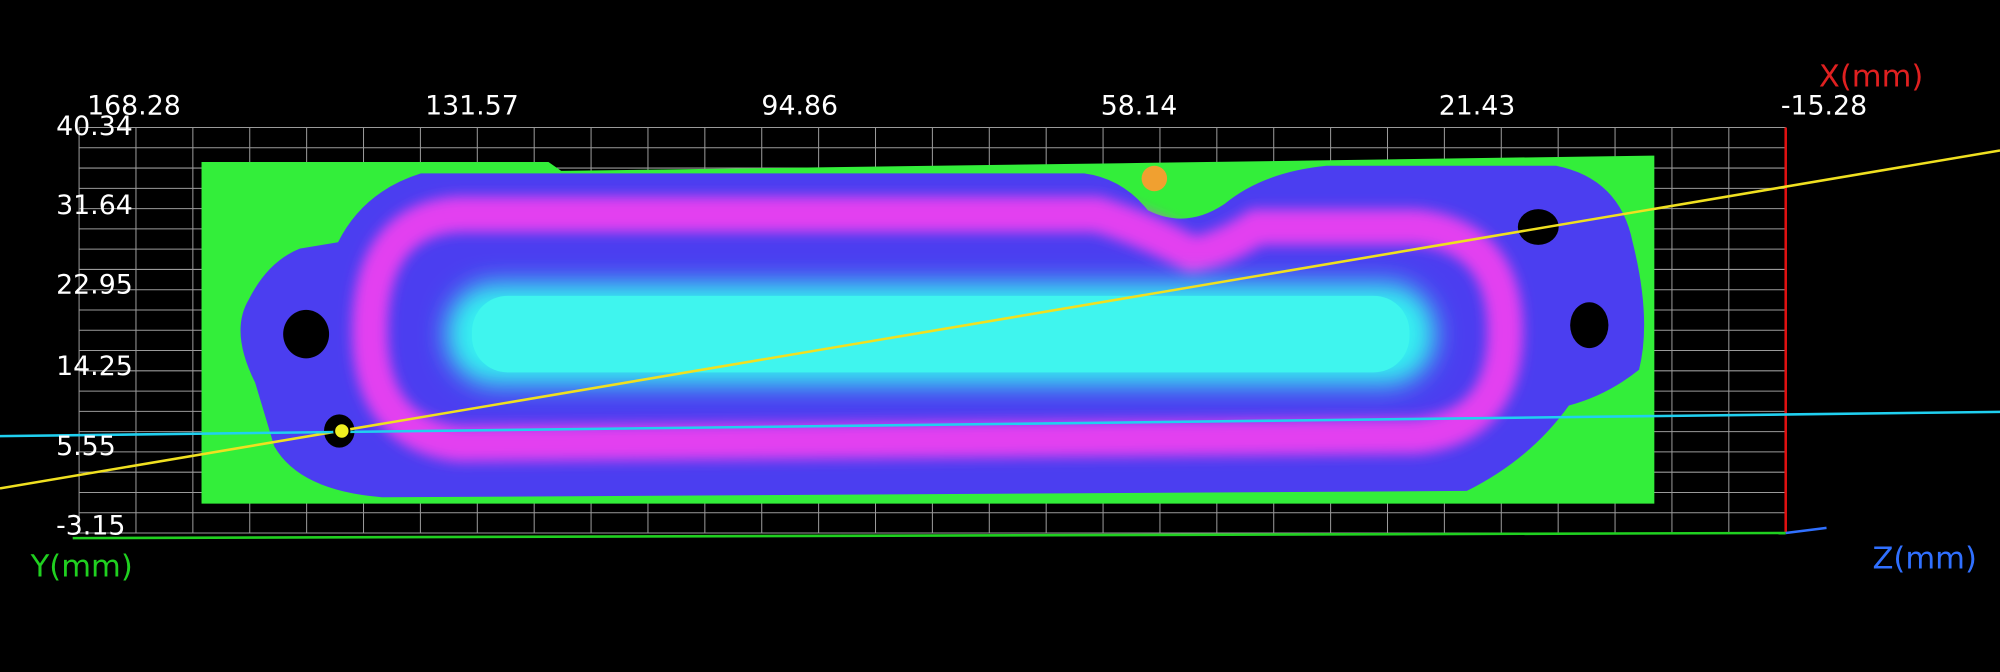 Image resolution: width=2000 pixels, height=672 pixels. I want to click on y-tick-label: 31.64, so click(94, 205).